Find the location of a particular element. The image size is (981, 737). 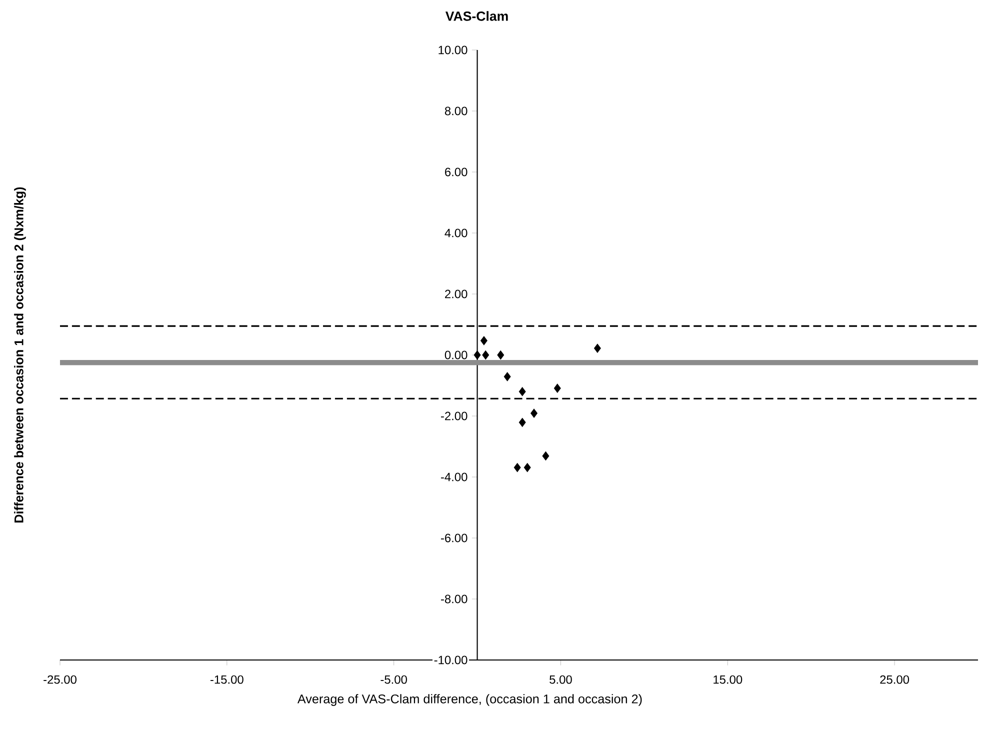

x-axis-title: Average of VAS-Clam difference, (occasion 1 and occasion 2) is located at coordinates (469, 700).